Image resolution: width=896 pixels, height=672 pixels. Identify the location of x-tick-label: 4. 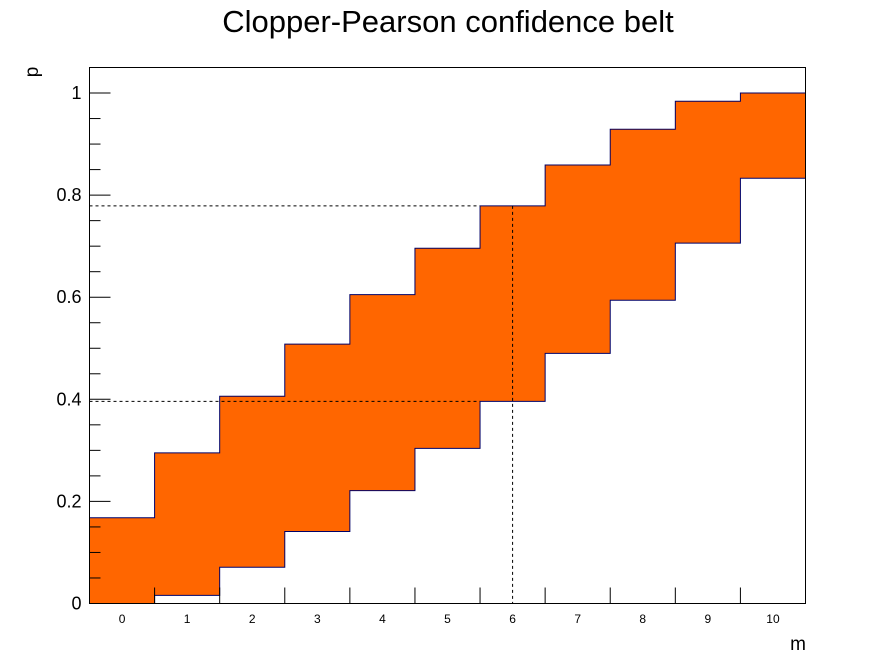
(382, 619).